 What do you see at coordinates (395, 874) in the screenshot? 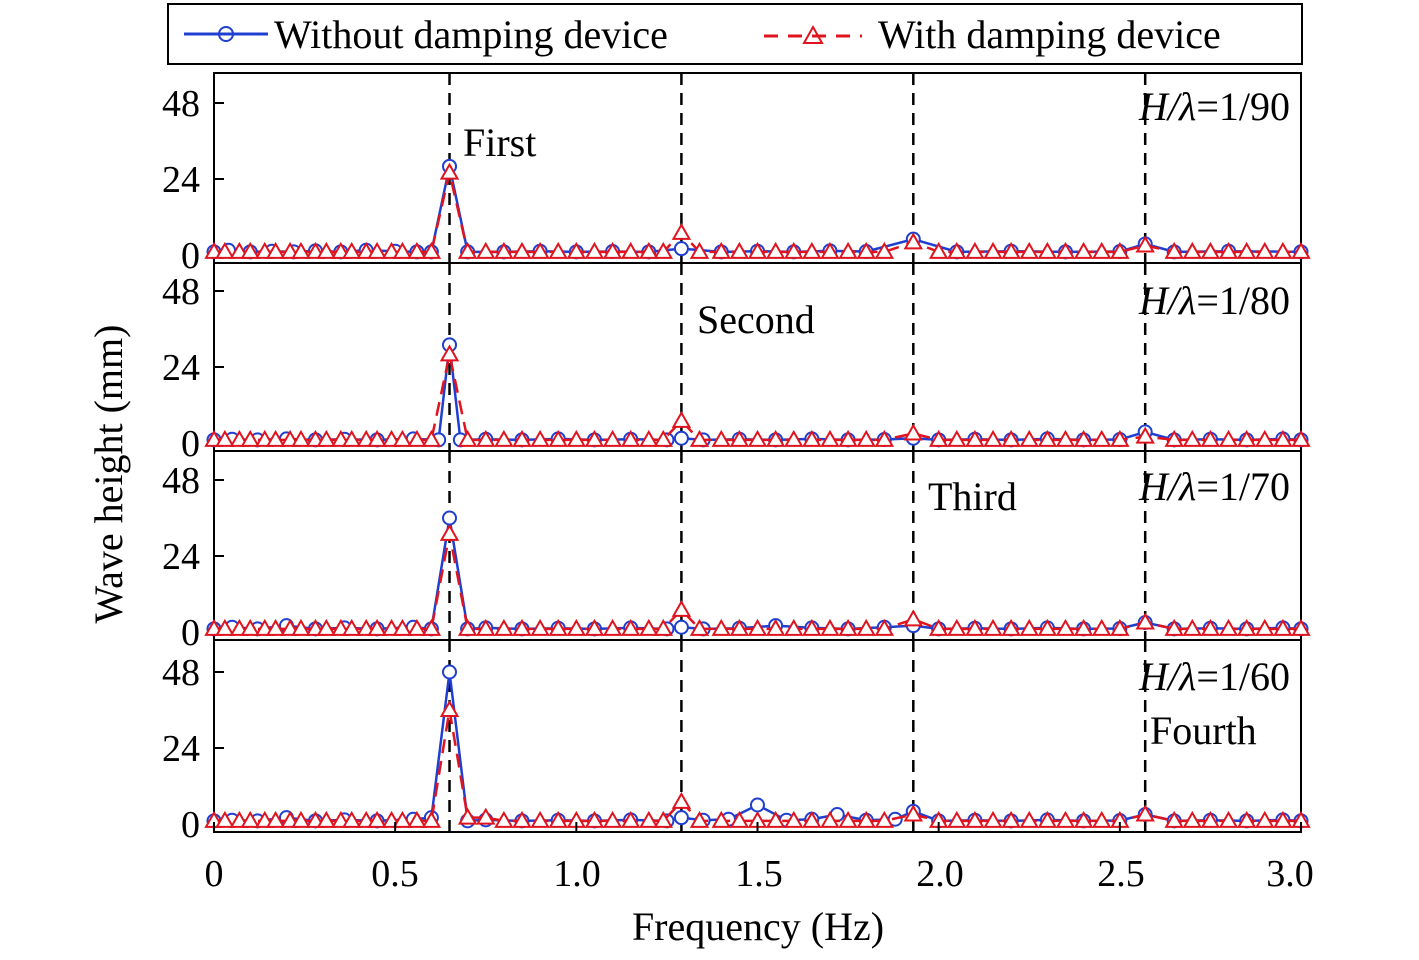
I see `x-tick-label: 0.5` at bounding box center [395, 874].